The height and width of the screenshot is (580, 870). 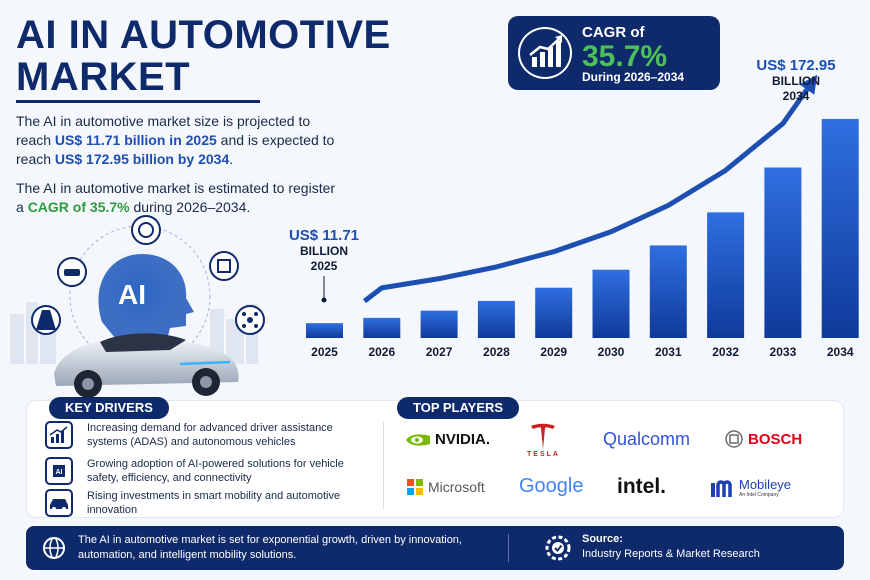 I want to click on ai-chip-icon: AI, so click(x=59, y=471).